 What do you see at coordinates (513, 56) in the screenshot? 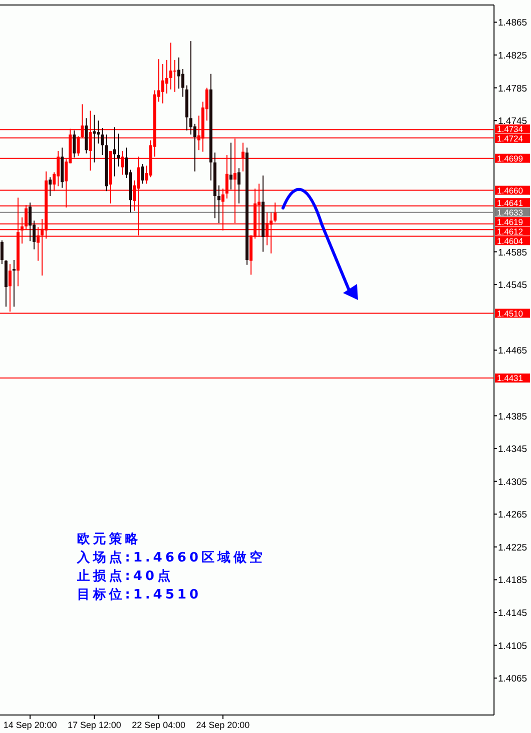
I see `y-tick-label: 1.4825` at bounding box center [513, 56].